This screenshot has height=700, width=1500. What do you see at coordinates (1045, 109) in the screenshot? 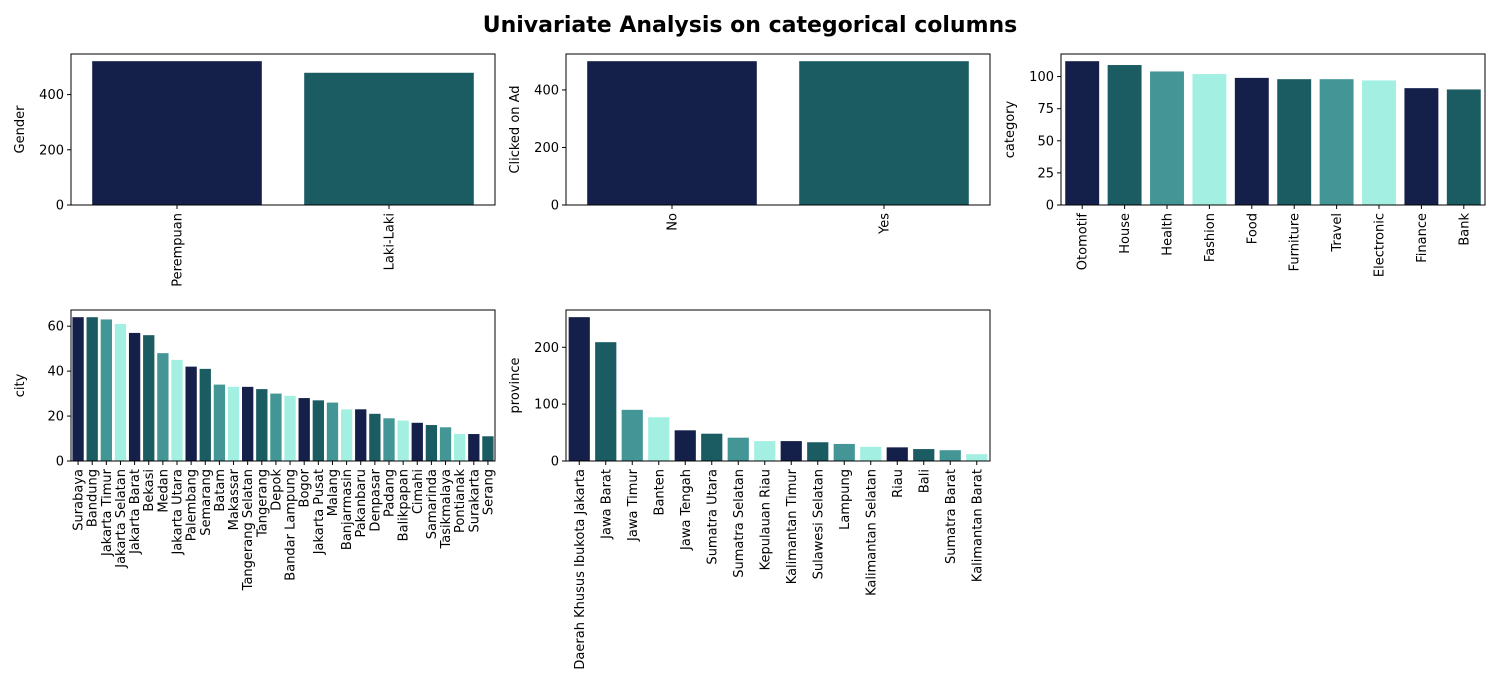
I see `y-tick-label: 75` at bounding box center [1045, 109].